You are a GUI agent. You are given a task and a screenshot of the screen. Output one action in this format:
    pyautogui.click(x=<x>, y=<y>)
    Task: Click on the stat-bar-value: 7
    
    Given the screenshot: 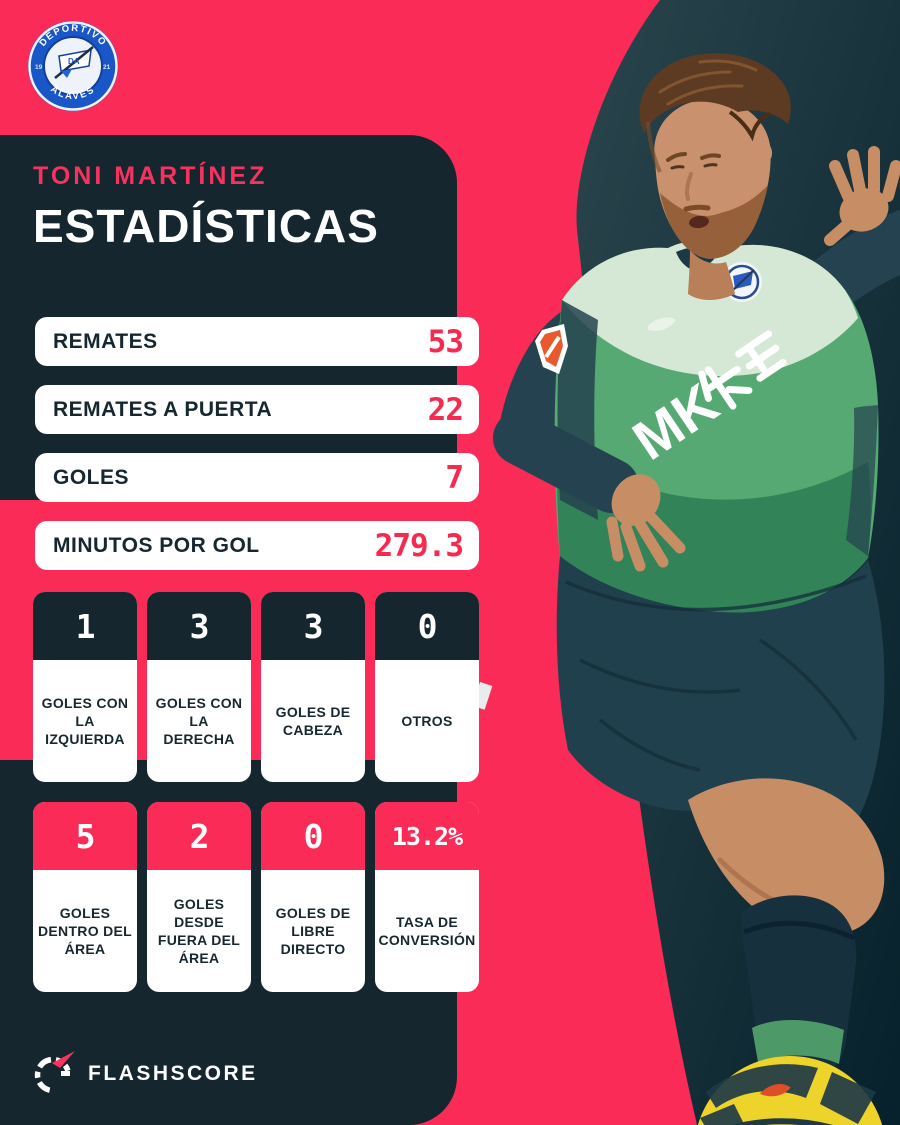 What is the action you would take?
    pyautogui.click(x=454, y=477)
    